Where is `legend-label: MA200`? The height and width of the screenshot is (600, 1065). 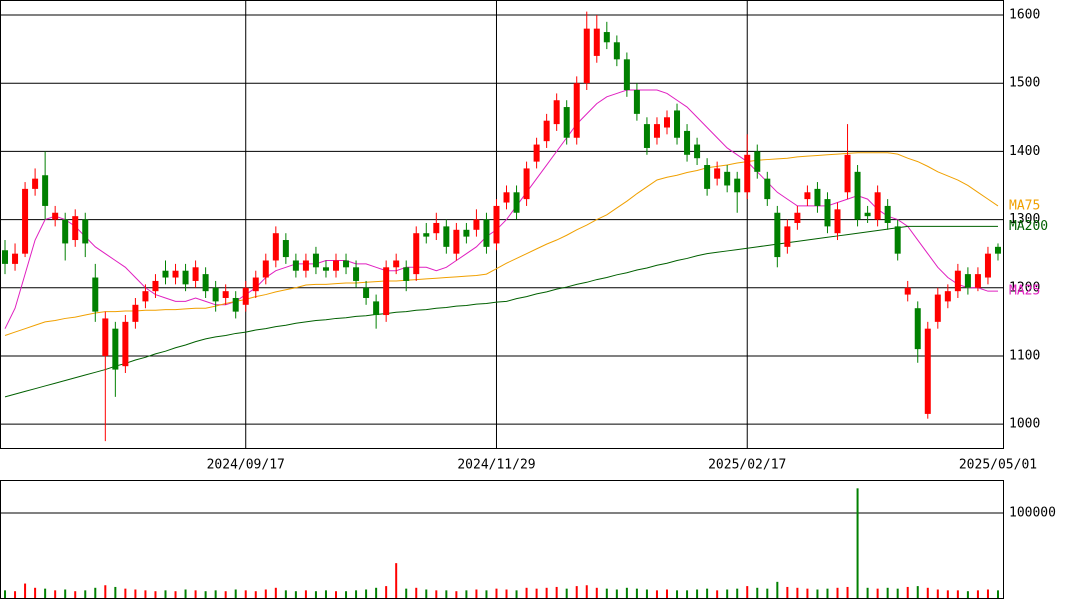
legend-label: MA200 is located at coordinates (1028, 226).